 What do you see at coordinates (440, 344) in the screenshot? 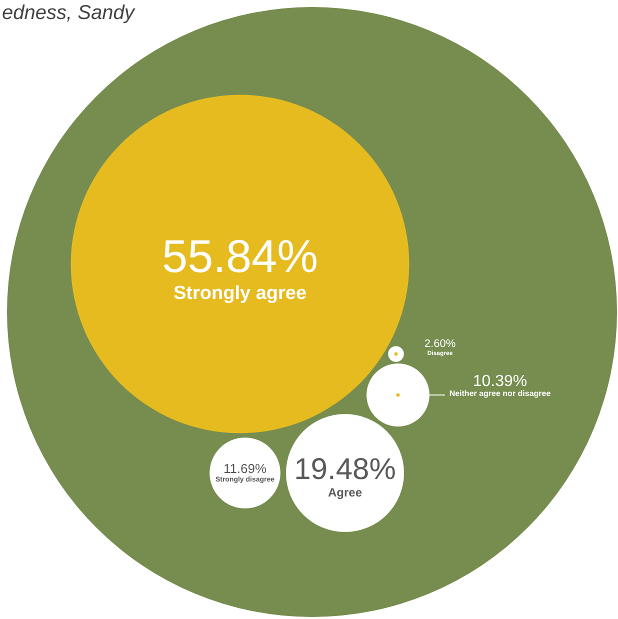
I see `data-label: 2.60%` at bounding box center [440, 344].